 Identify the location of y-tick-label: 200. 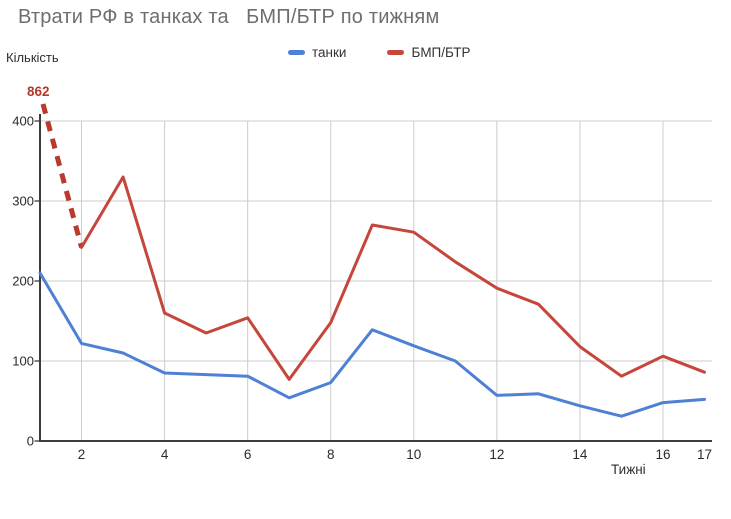
(23, 281).